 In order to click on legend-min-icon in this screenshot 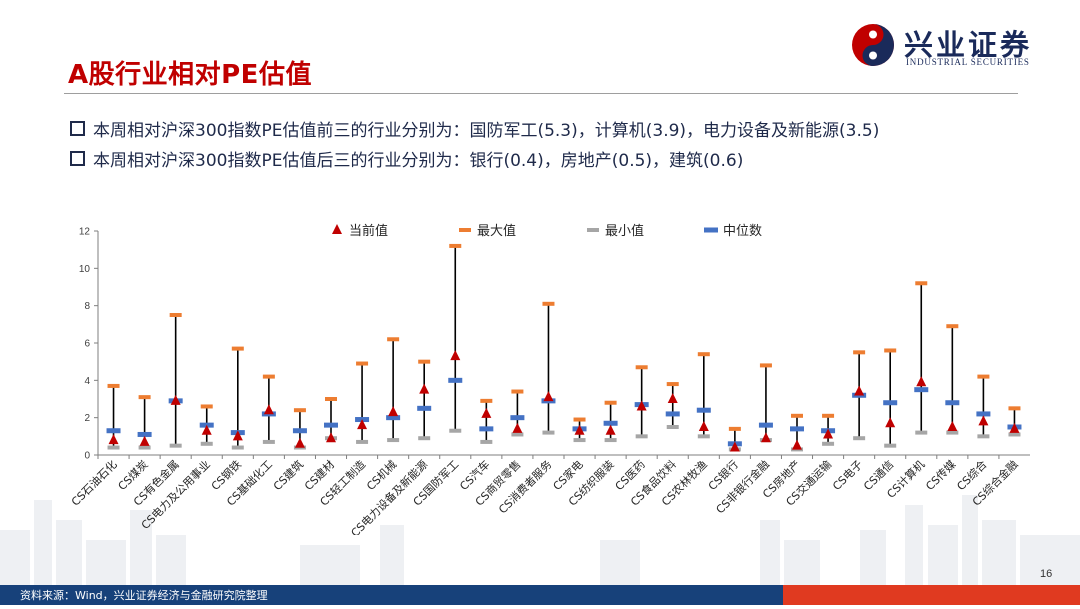, I will do `click(593, 230)`.